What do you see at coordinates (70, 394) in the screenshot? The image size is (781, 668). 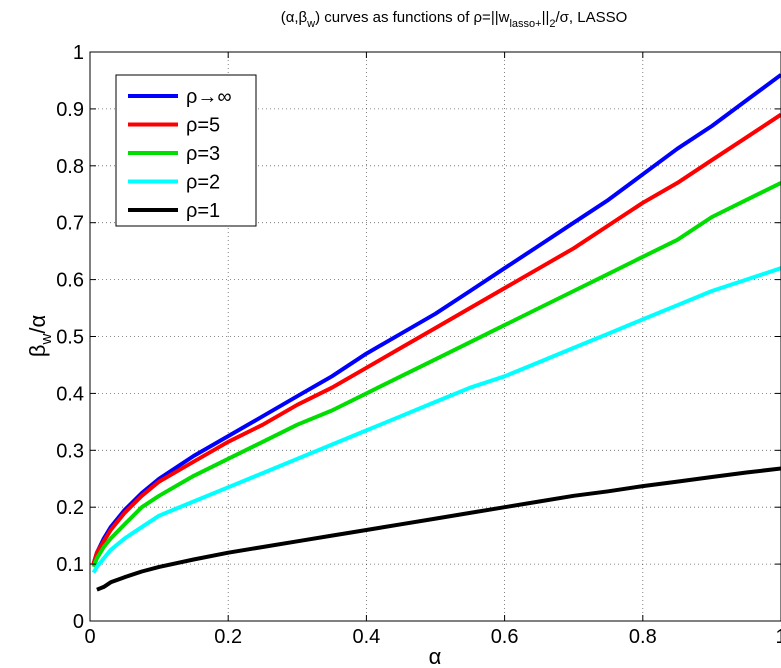 I see `y-tick-label: 0.4` at bounding box center [70, 394].